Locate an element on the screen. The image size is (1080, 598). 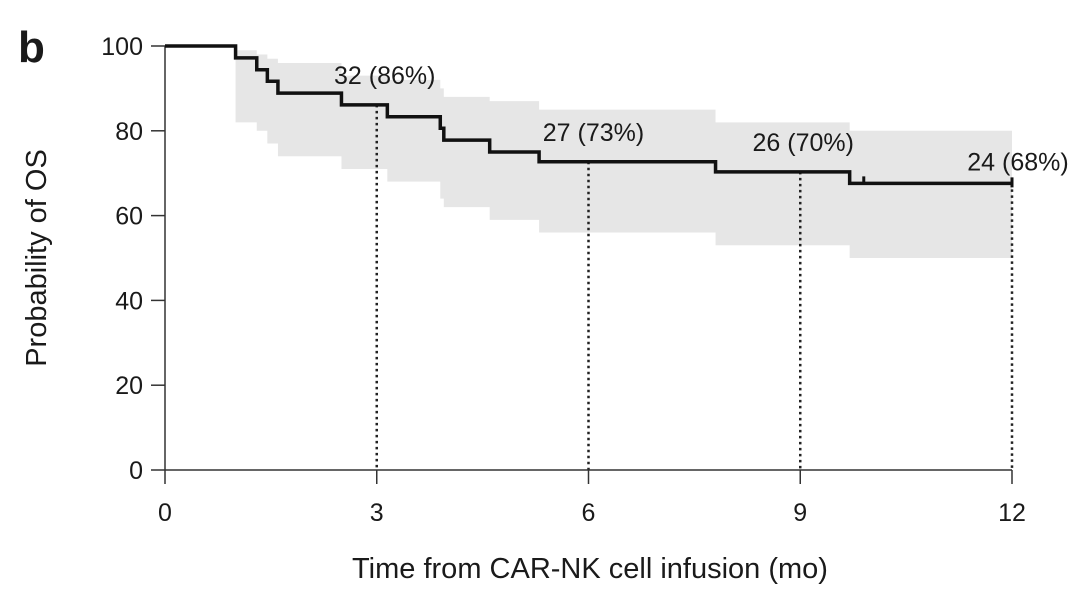
x-tick-label: 0 is located at coordinates (165, 513).